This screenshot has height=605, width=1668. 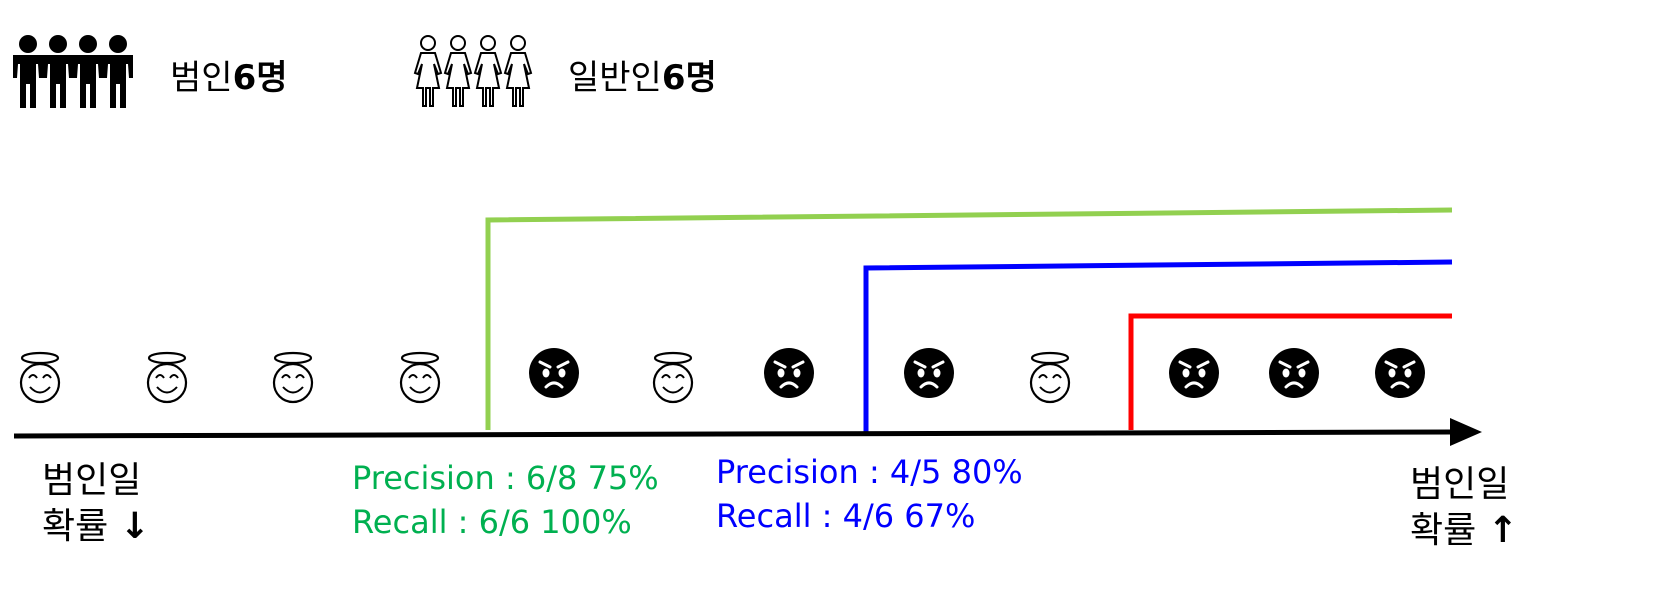 What do you see at coordinates (505, 500) in the screenshot?
I see `green-threshold-metrics: Precision : 6/8 75% Recall : 6/6 100%` at bounding box center [505, 500].